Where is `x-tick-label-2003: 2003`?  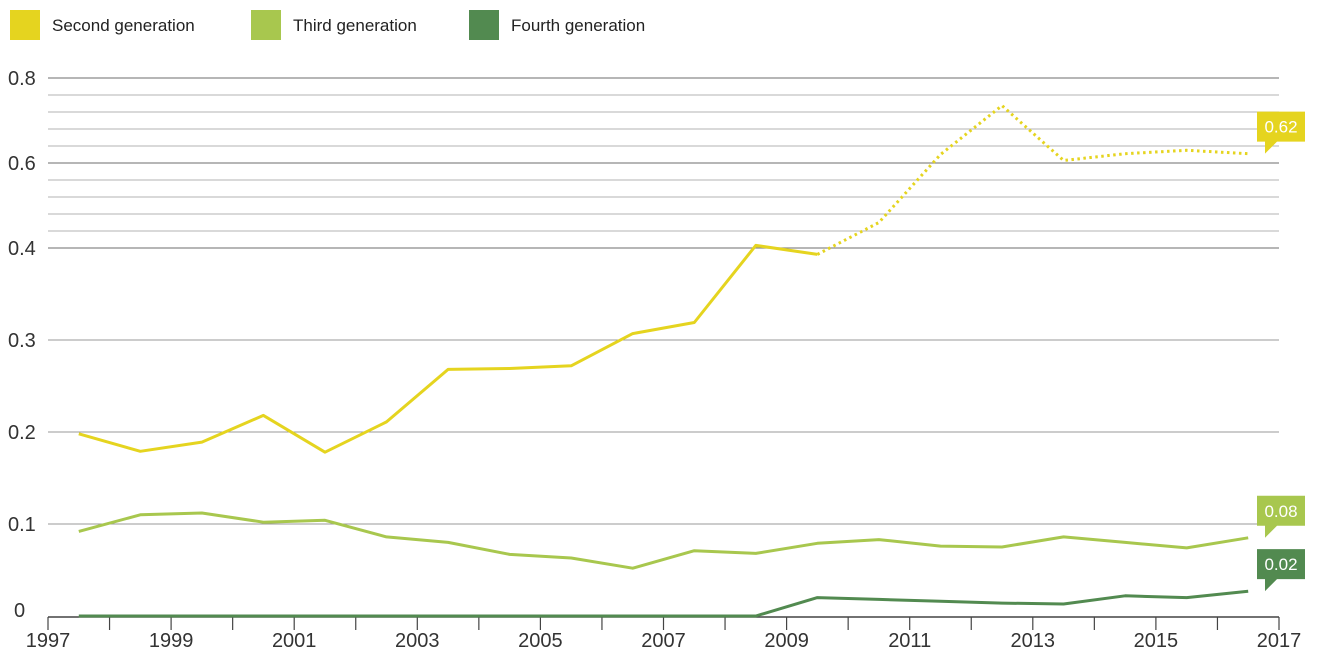 x-tick-label-2003: 2003 is located at coordinates (417, 641).